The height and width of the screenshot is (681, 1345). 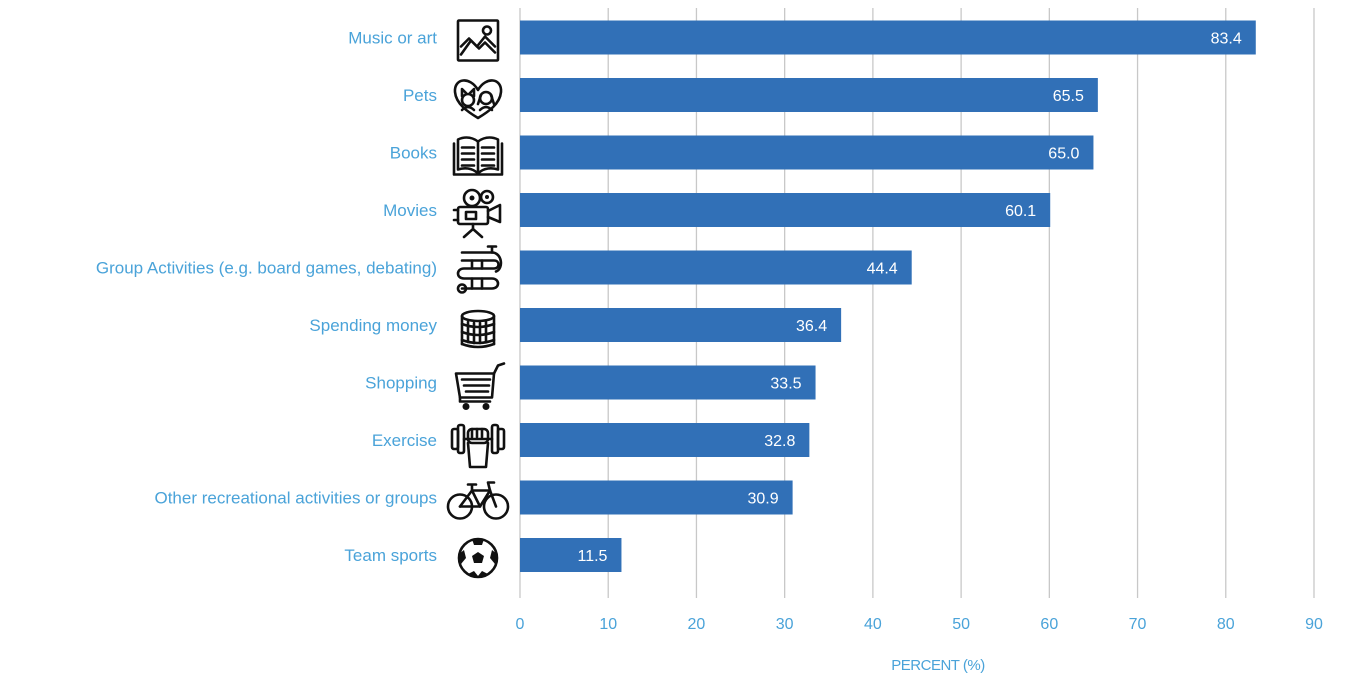 What do you see at coordinates (392, 38) in the screenshot?
I see `category-label: Music or art` at bounding box center [392, 38].